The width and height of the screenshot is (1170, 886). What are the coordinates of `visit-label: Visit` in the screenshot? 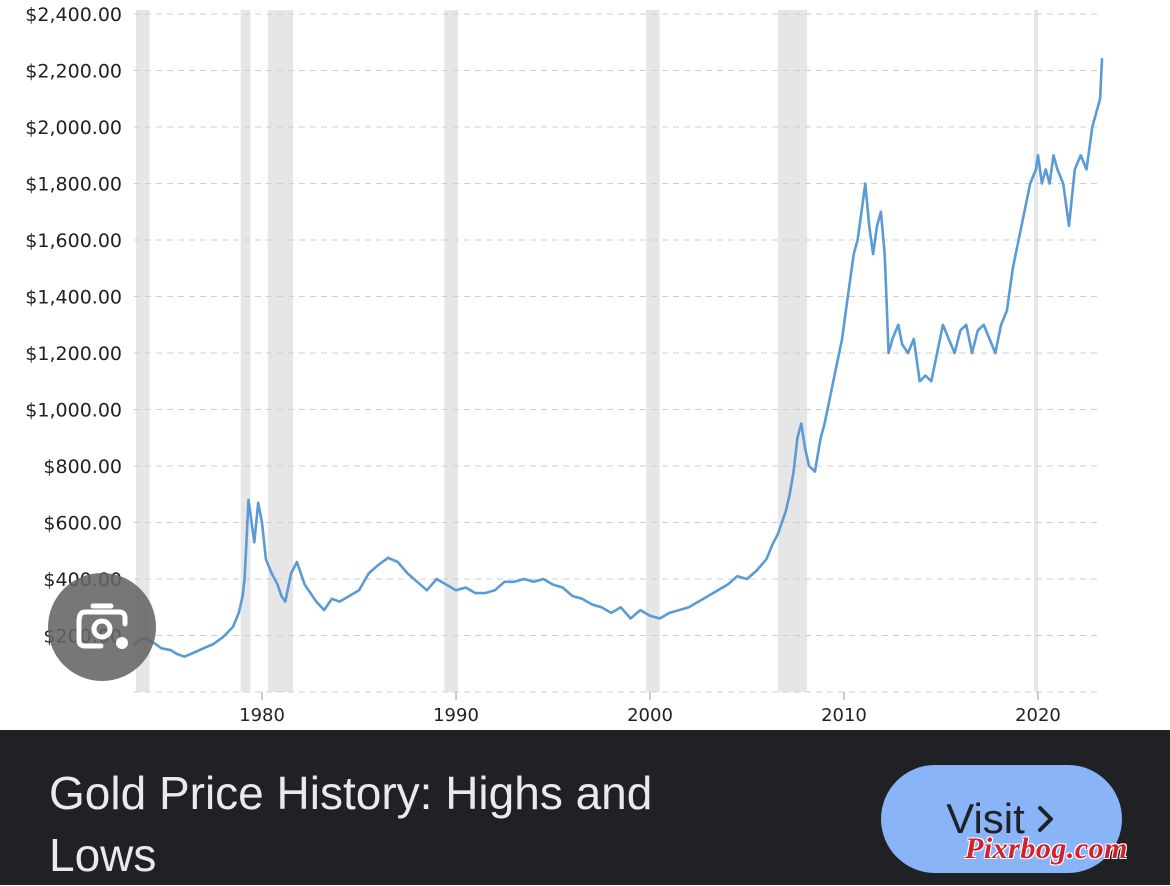 It's located at (985, 818).